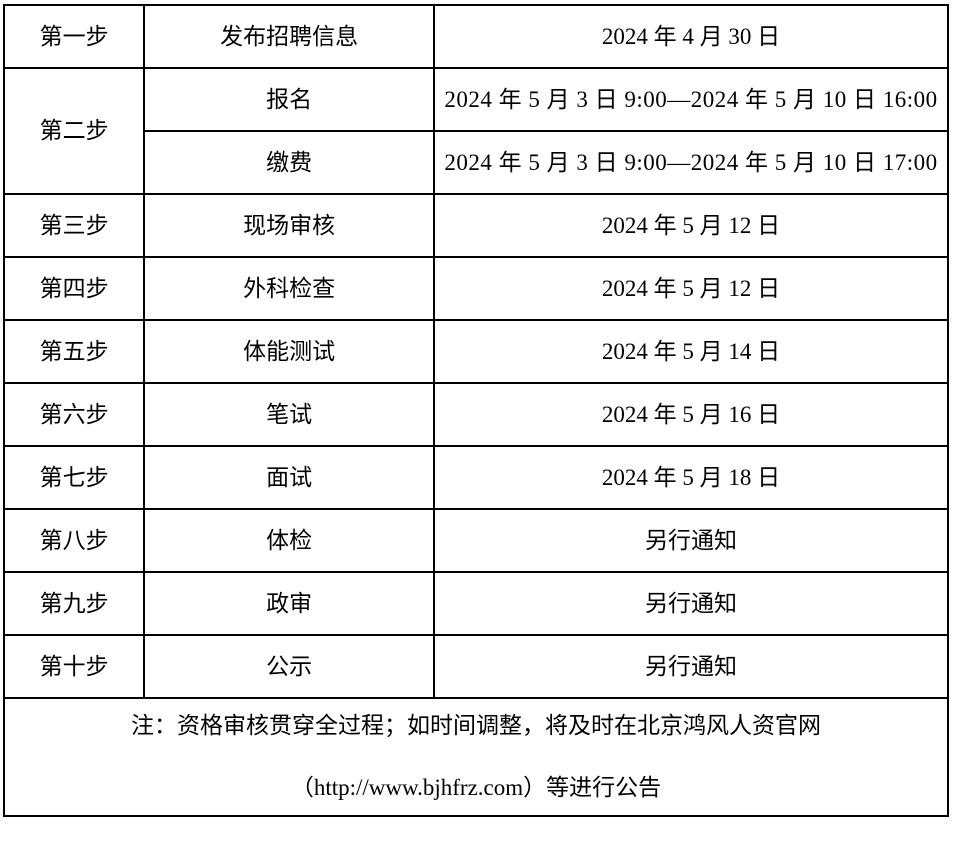 The height and width of the screenshot is (851, 954). I want to click on step-cell: 第八步, so click(74, 540).